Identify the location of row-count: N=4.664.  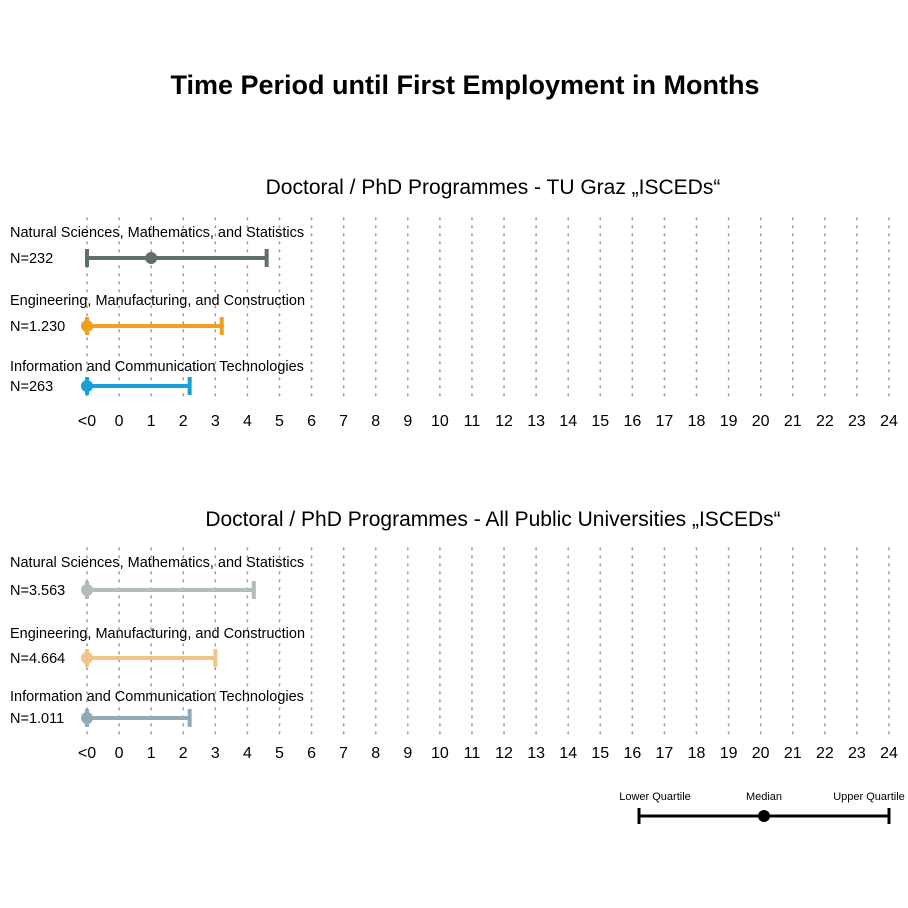
(37, 659).